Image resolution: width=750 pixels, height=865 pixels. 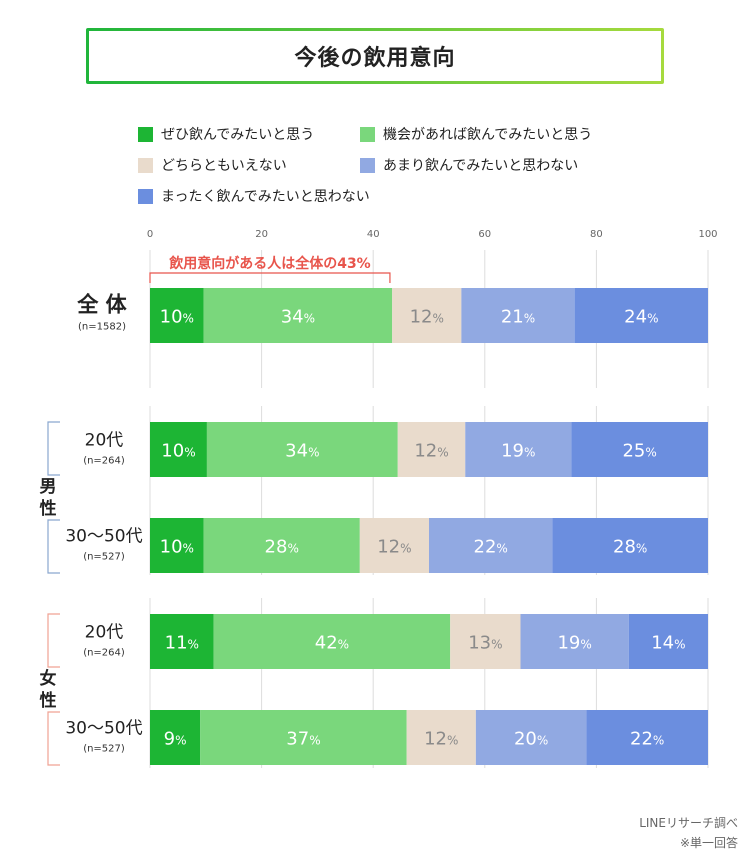 I want to click on female-bracket-bottom, so click(x=53, y=738).